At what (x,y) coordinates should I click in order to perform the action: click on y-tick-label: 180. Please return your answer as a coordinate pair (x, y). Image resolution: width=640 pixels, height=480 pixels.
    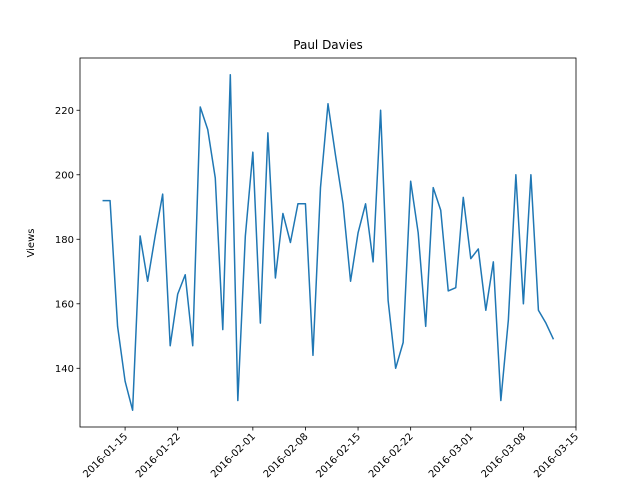
    Looking at the image, I should click on (64, 240).